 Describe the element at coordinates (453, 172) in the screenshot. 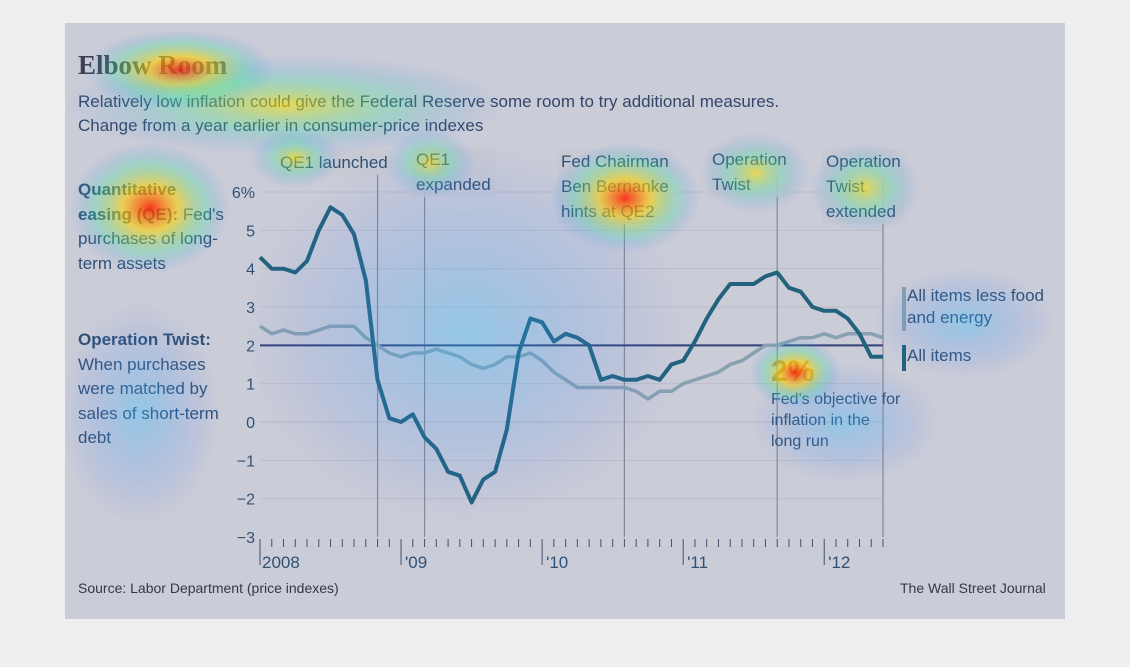

I see `event-label-qe1-expanded: QE1 expanded` at that location.